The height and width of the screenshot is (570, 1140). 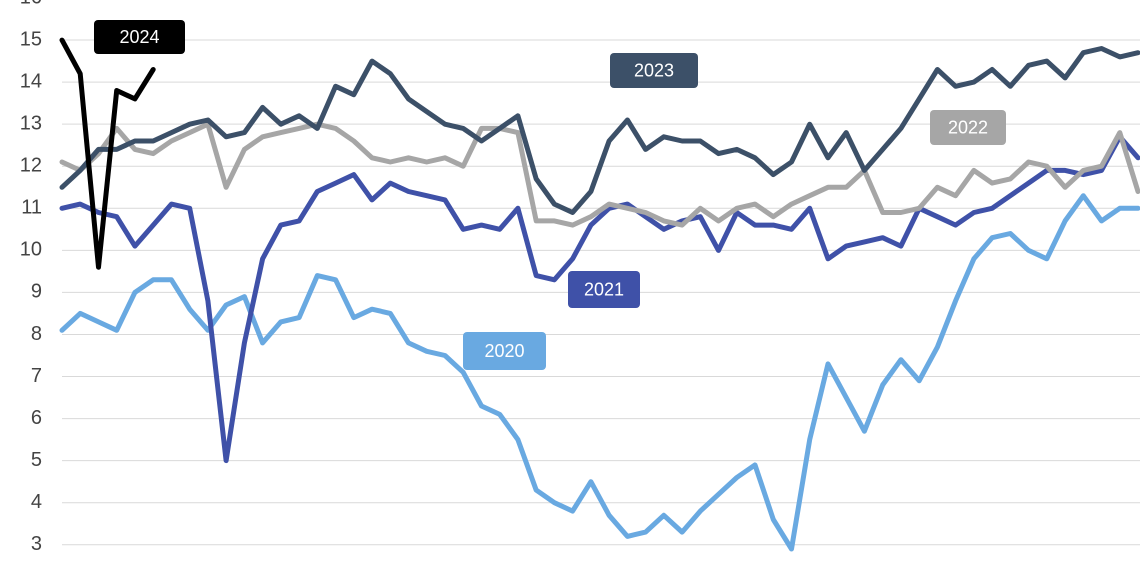 I want to click on y-tick-label: 5, so click(x=36, y=460).